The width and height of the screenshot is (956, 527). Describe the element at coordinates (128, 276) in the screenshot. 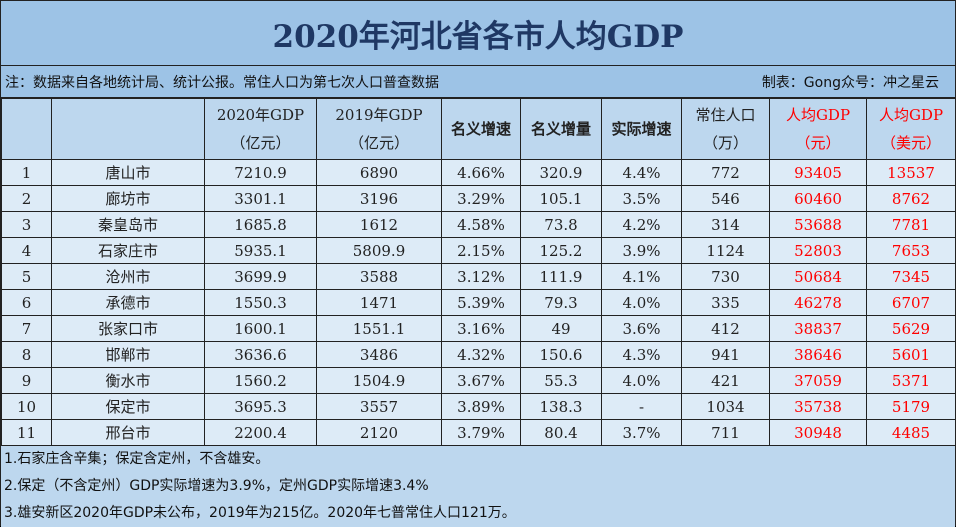

I see `table-cell: 沧州市` at that location.